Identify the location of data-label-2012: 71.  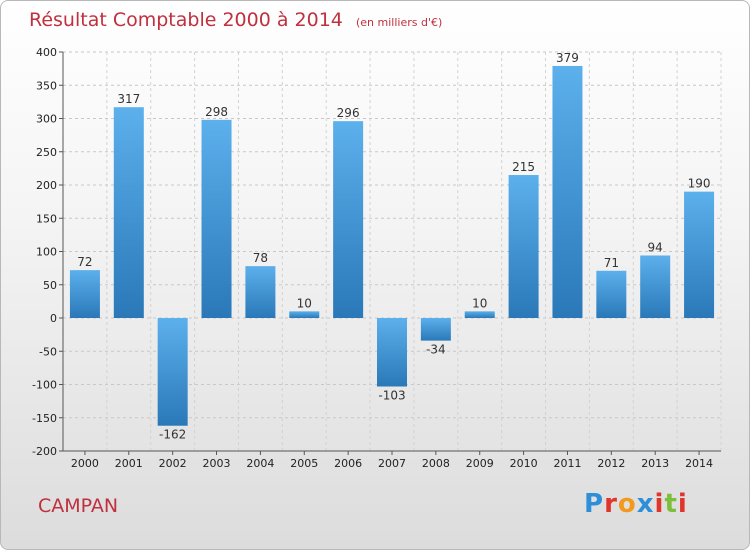
(611, 263).